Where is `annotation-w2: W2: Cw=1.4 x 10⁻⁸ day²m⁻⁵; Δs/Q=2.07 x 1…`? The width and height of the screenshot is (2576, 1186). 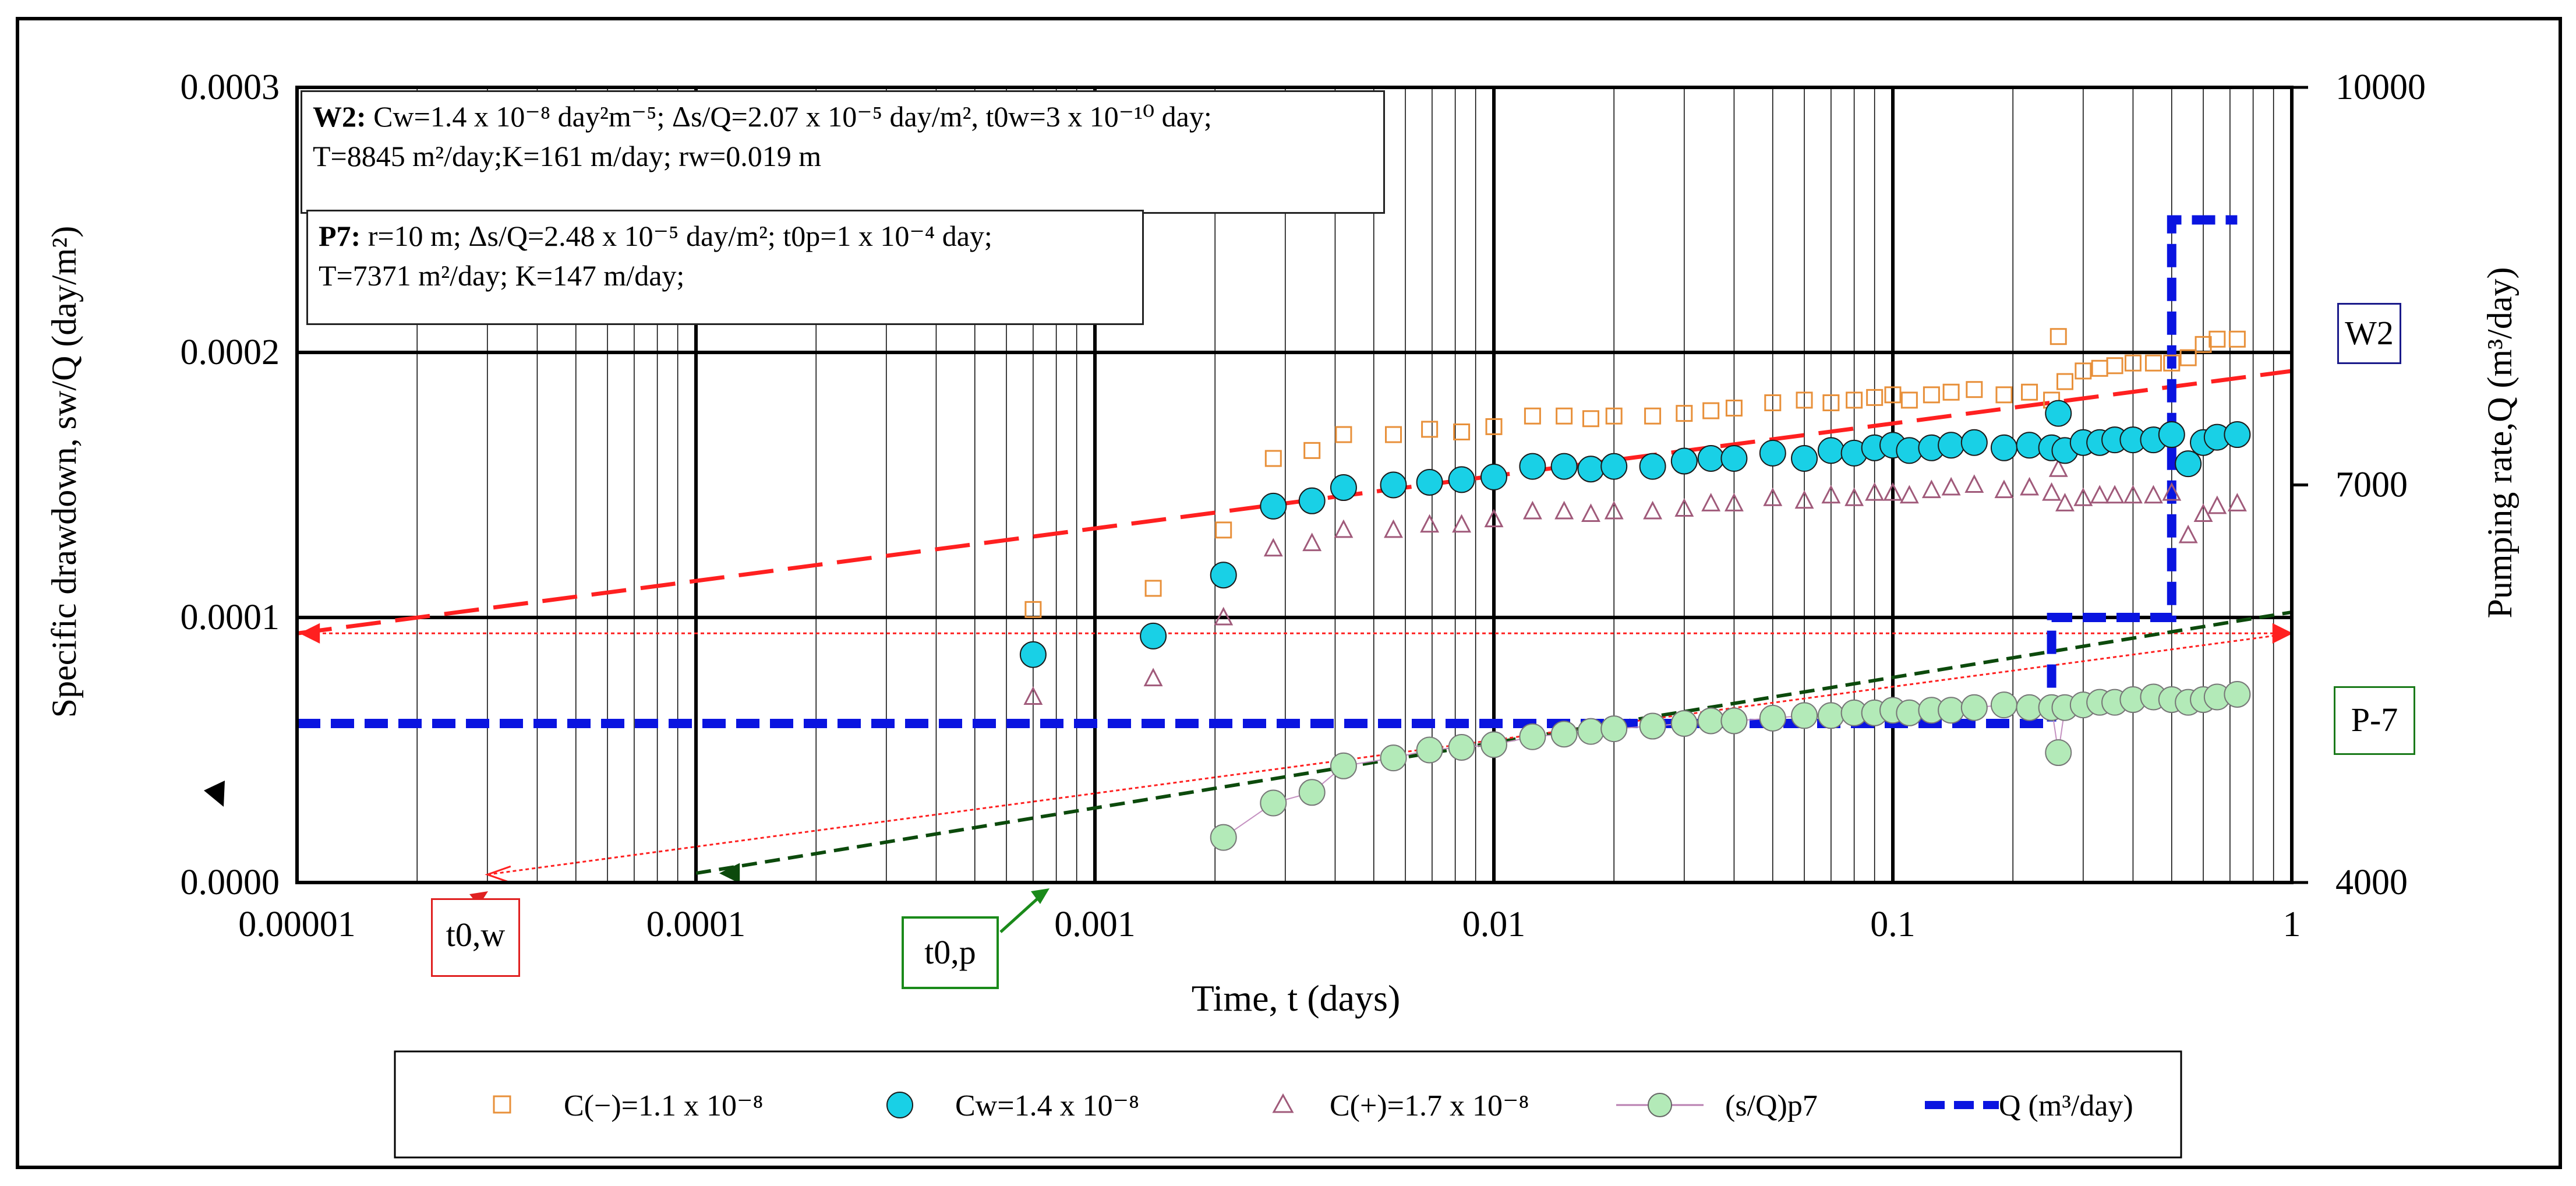 annotation-w2: W2: Cw=1.4 x 10⁻⁸ day²m⁻⁵; Δs/Q=2.07 x 1… is located at coordinates (843, 152).